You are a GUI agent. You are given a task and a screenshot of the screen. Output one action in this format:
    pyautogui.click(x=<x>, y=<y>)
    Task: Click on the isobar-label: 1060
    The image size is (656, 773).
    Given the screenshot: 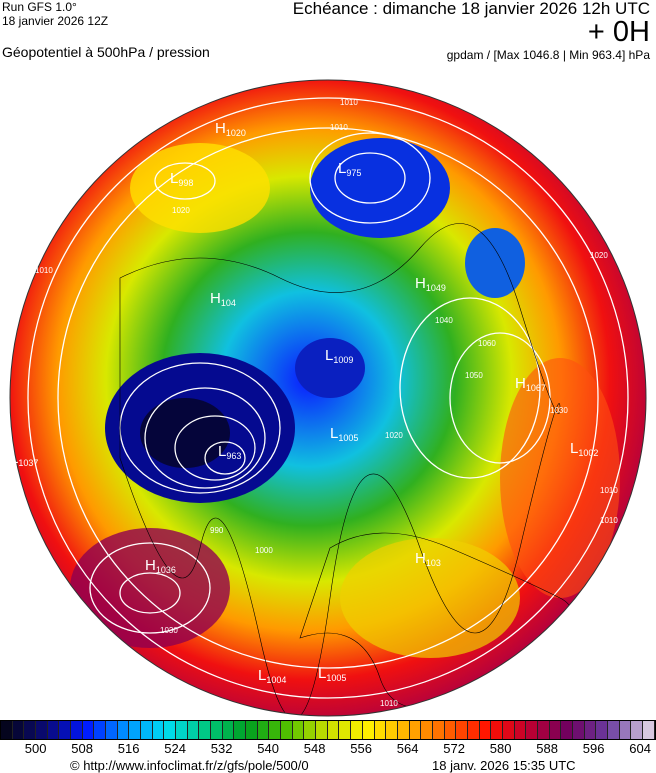 What is the action you would take?
    pyautogui.click(x=487, y=343)
    